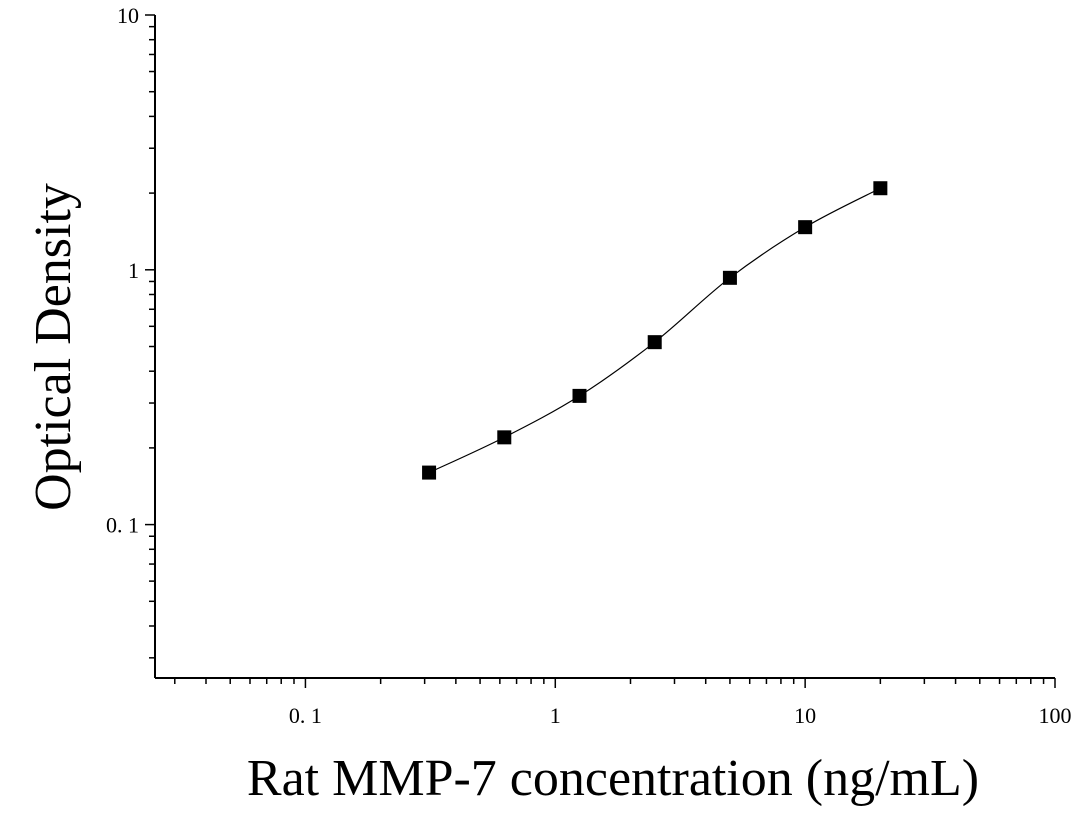 The height and width of the screenshot is (816, 1082). I want to click on fitted-curve-layer, so click(654, 330).